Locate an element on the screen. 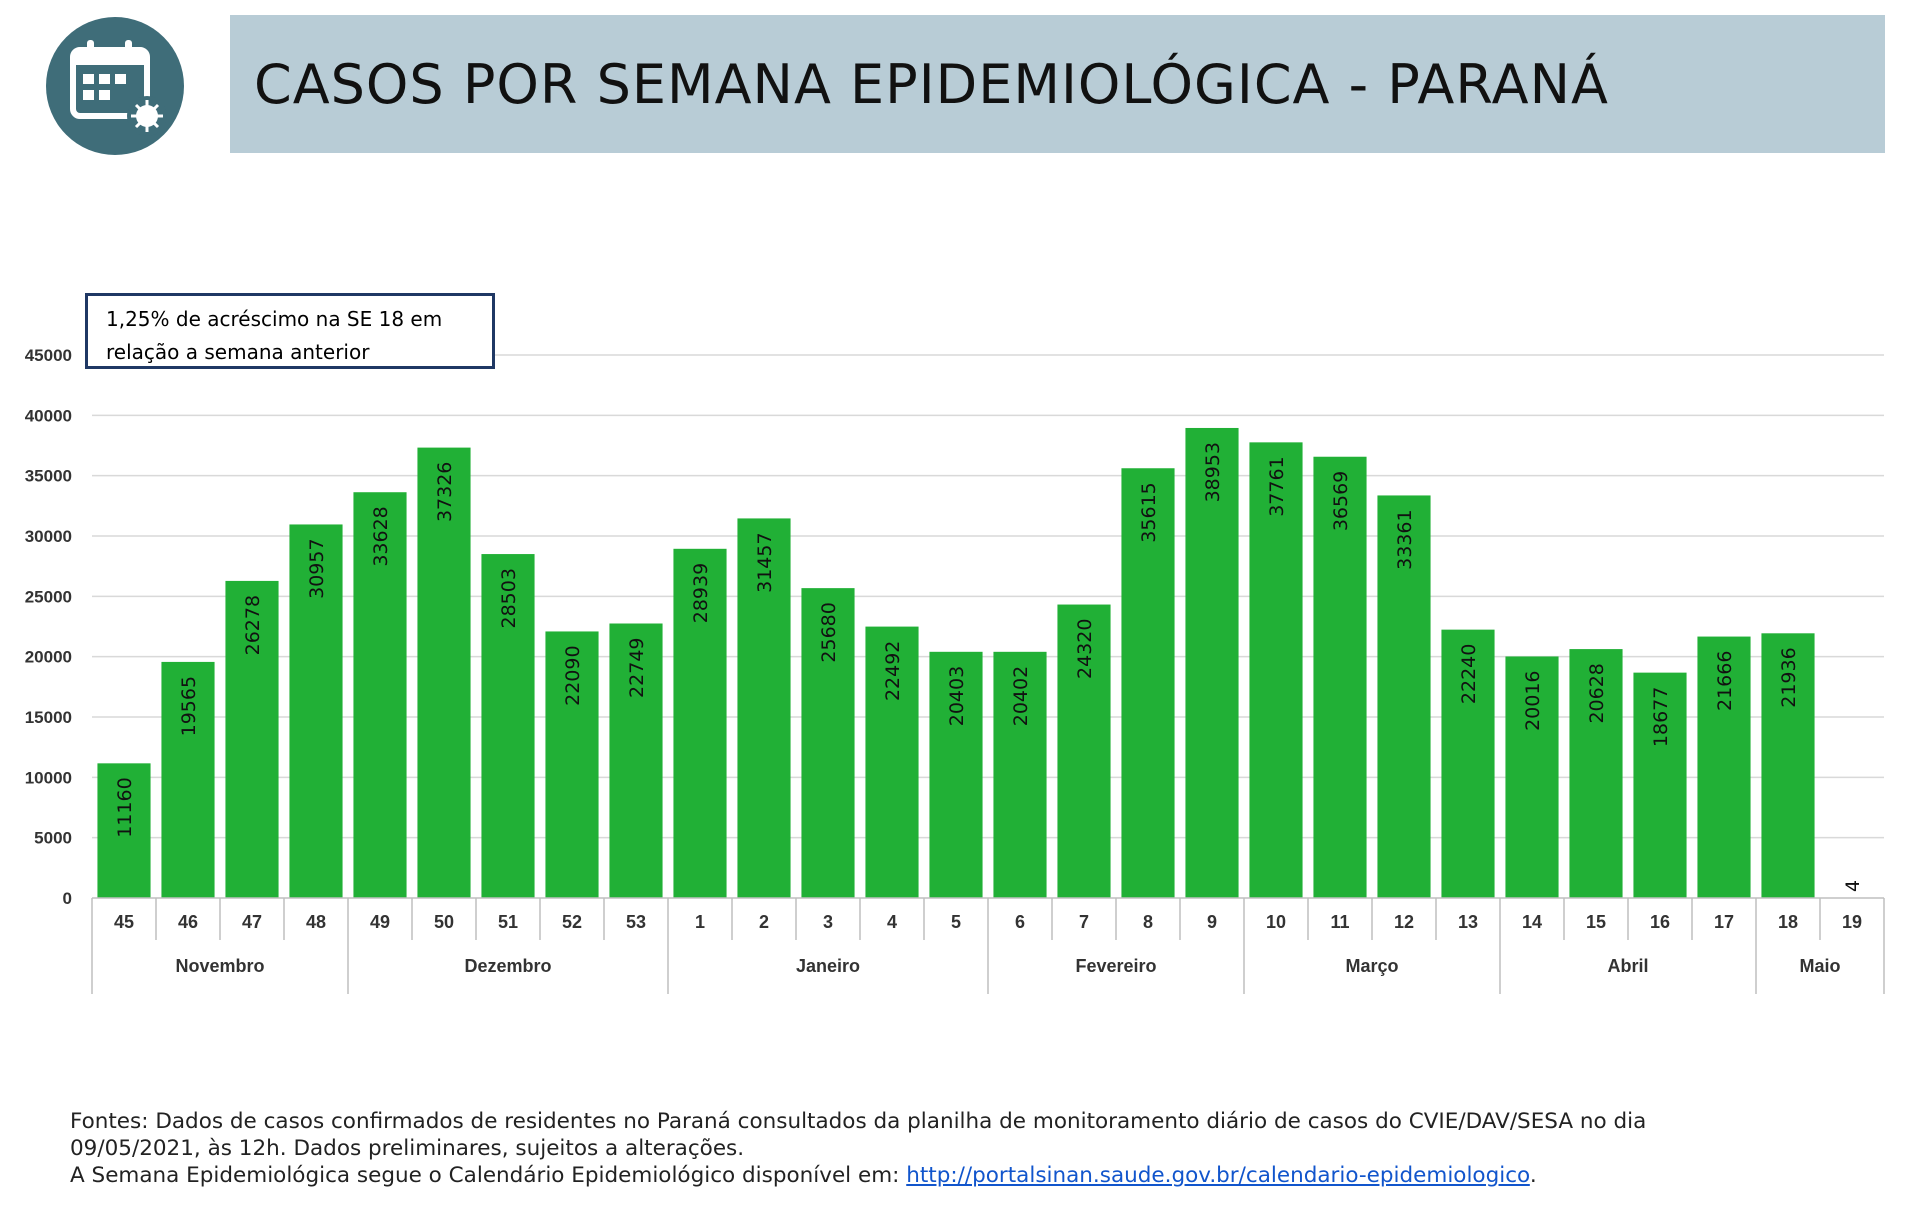 The image size is (1920, 1224). data-label: 30957 is located at coordinates (317, 568).